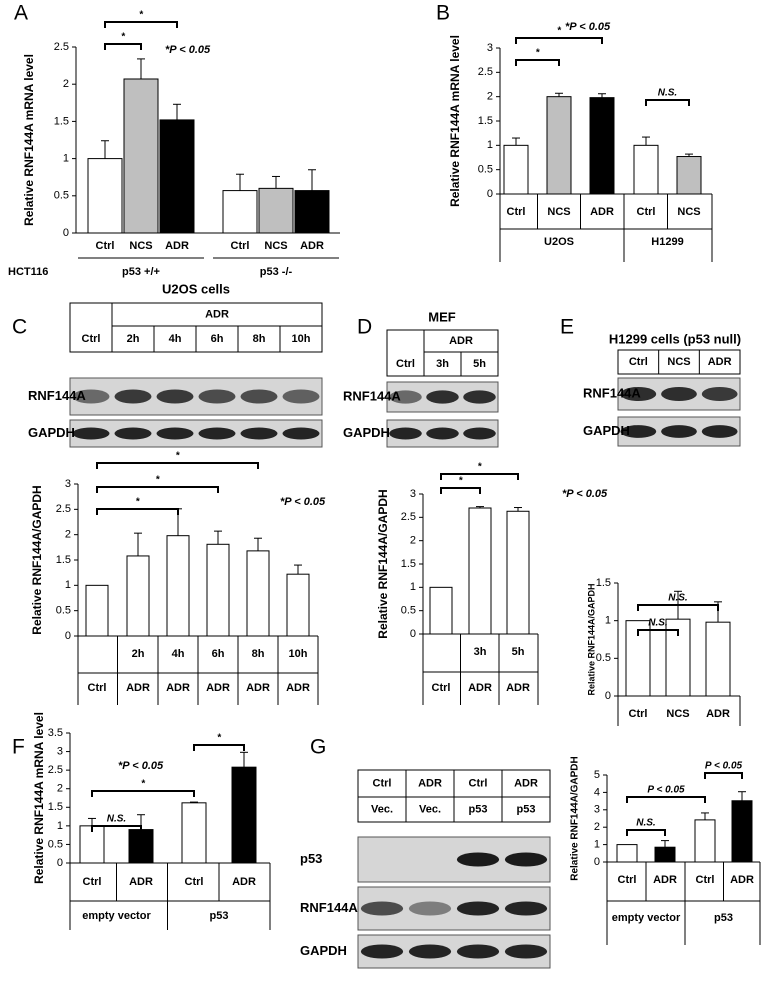 This screenshot has width=762, height=981. I want to click on x-tick-label: 5h, so click(518, 652).